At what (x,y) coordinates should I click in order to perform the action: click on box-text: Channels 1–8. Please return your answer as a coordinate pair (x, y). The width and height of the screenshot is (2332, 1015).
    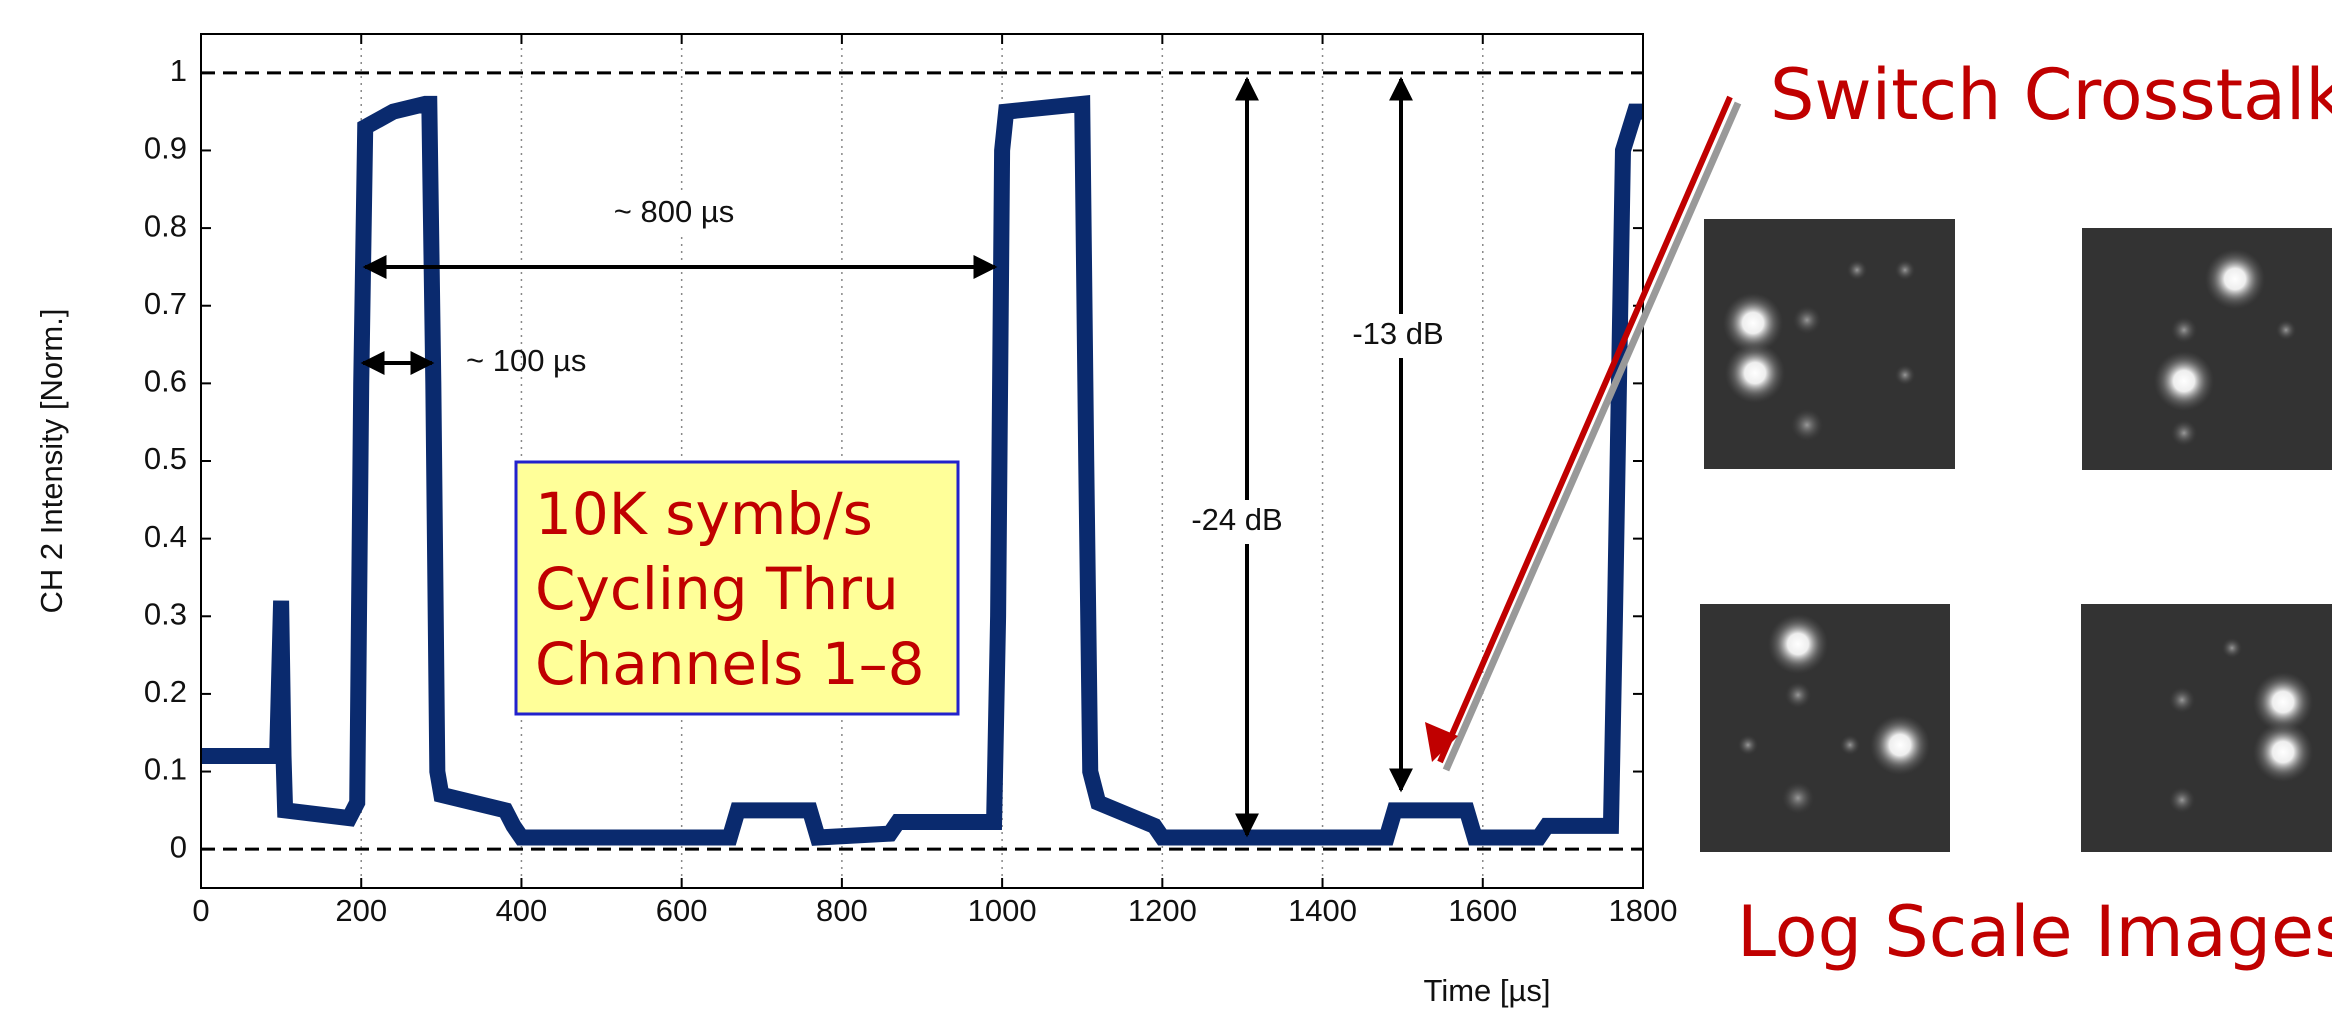
    Looking at the image, I should click on (730, 664).